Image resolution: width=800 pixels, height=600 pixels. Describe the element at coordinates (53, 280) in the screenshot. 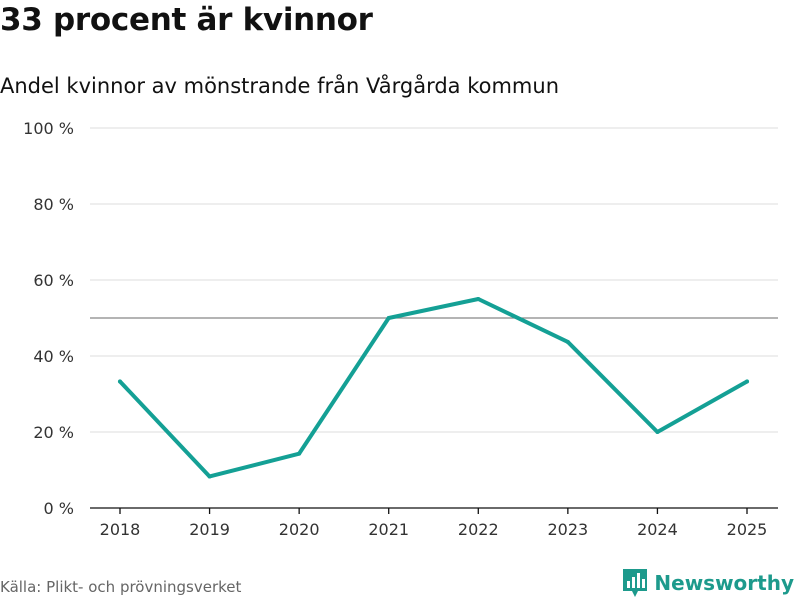

I see `y-tick-label: 60 %` at that location.